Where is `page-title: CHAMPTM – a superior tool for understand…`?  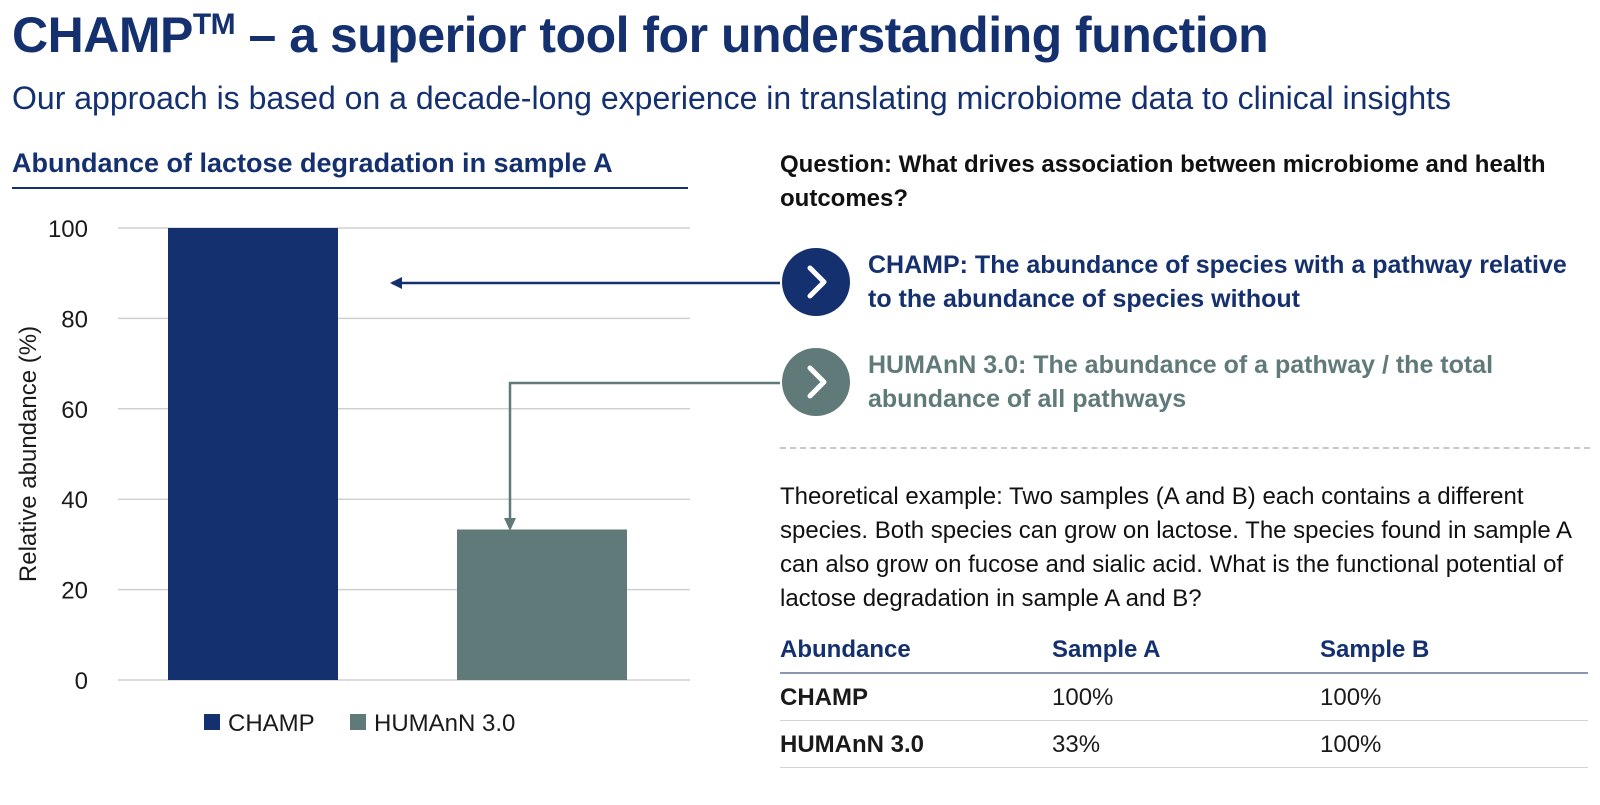 page-title: CHAMPTM – a superior tool for understand… is located at coordinates (640, 35).